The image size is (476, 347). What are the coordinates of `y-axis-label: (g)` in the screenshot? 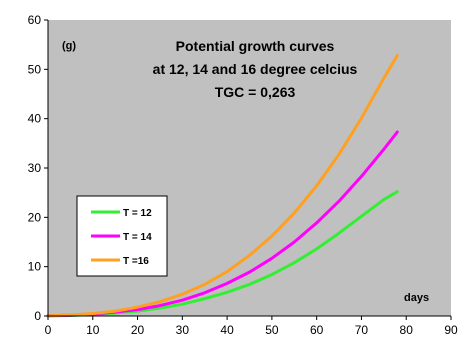 It's located at (69, 46).